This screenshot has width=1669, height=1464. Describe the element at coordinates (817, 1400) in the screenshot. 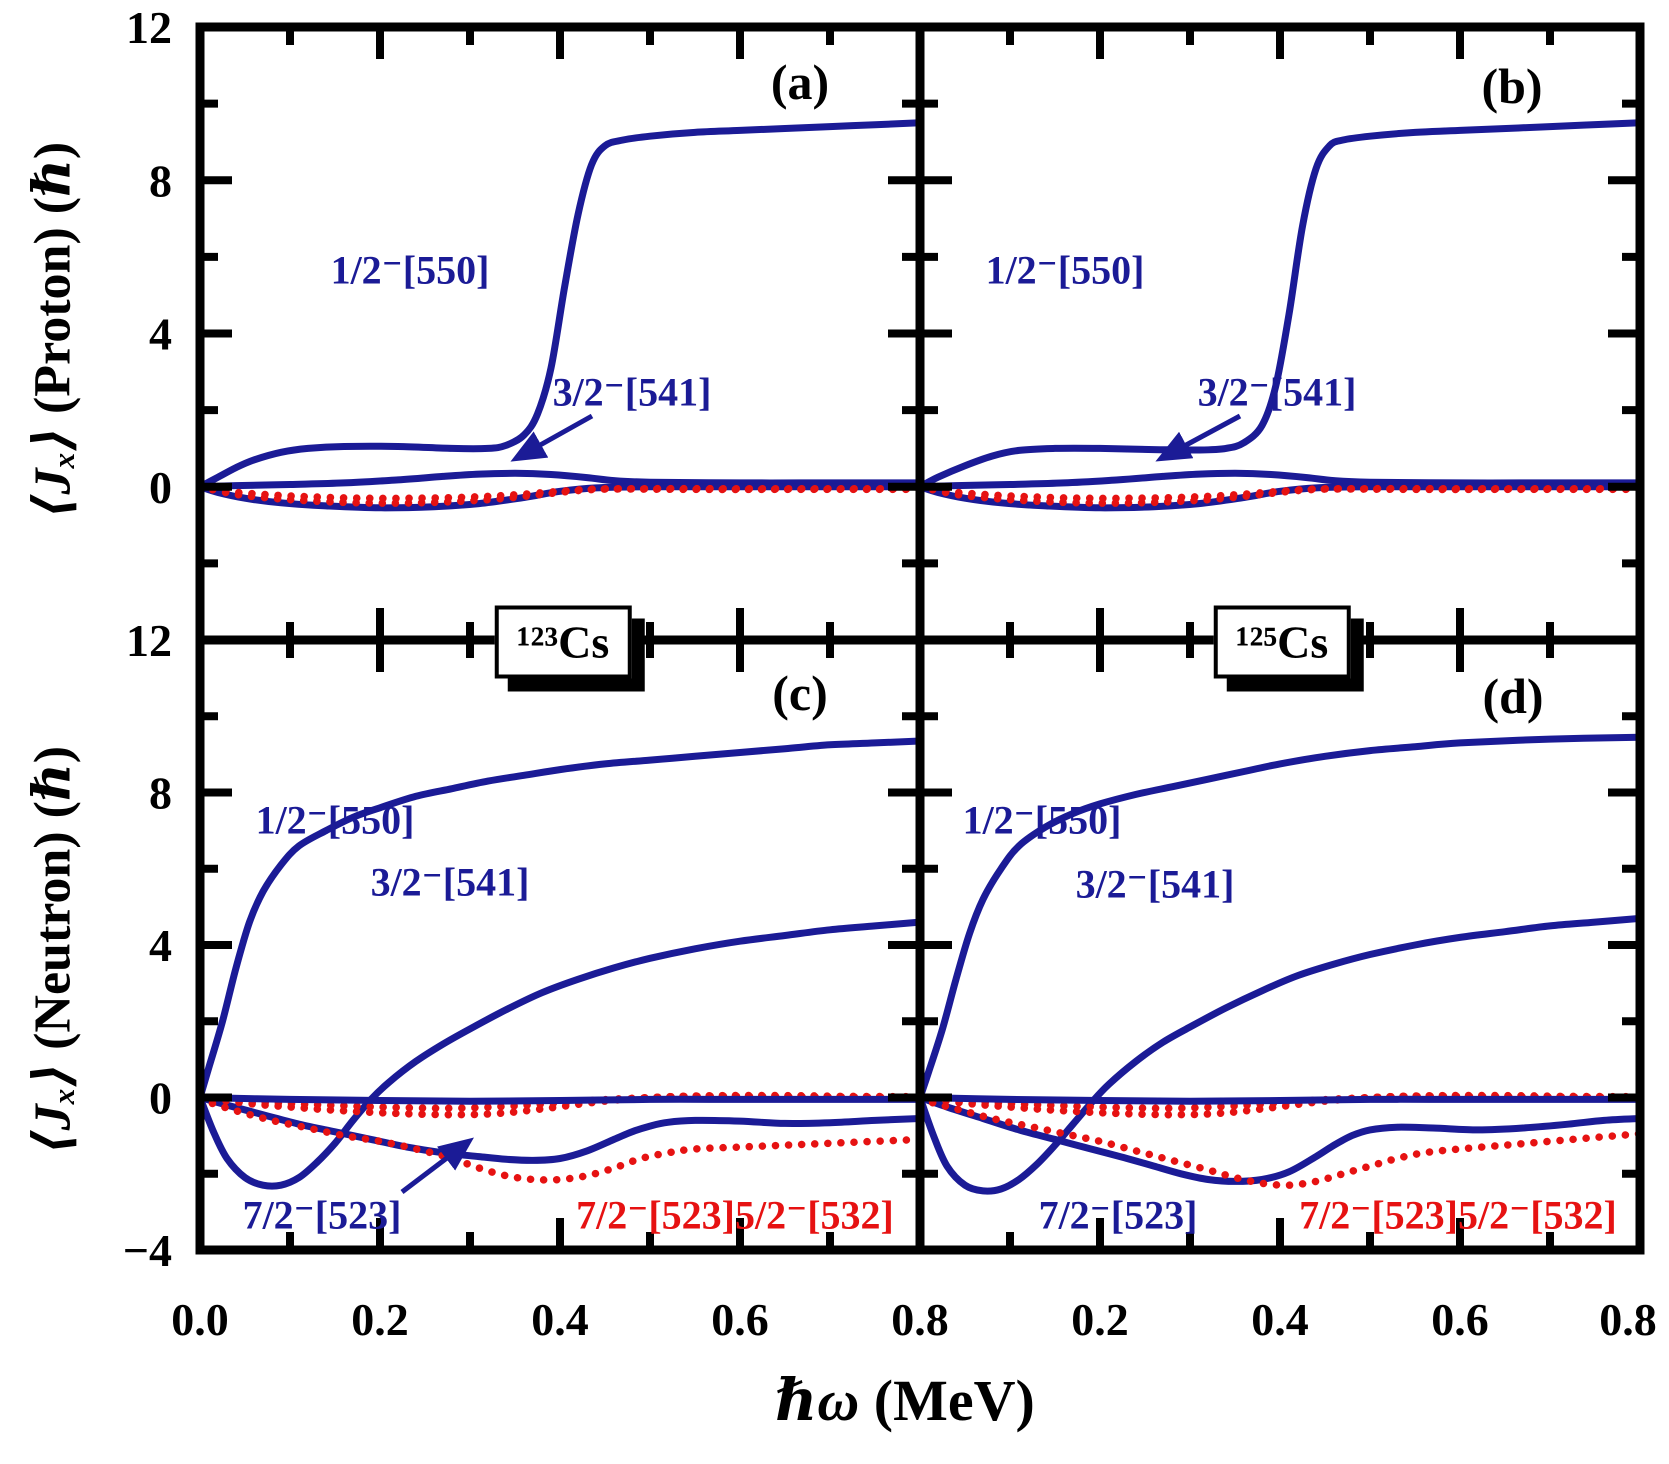

I see `hbar-omega-symbol: ℏω` at that location.